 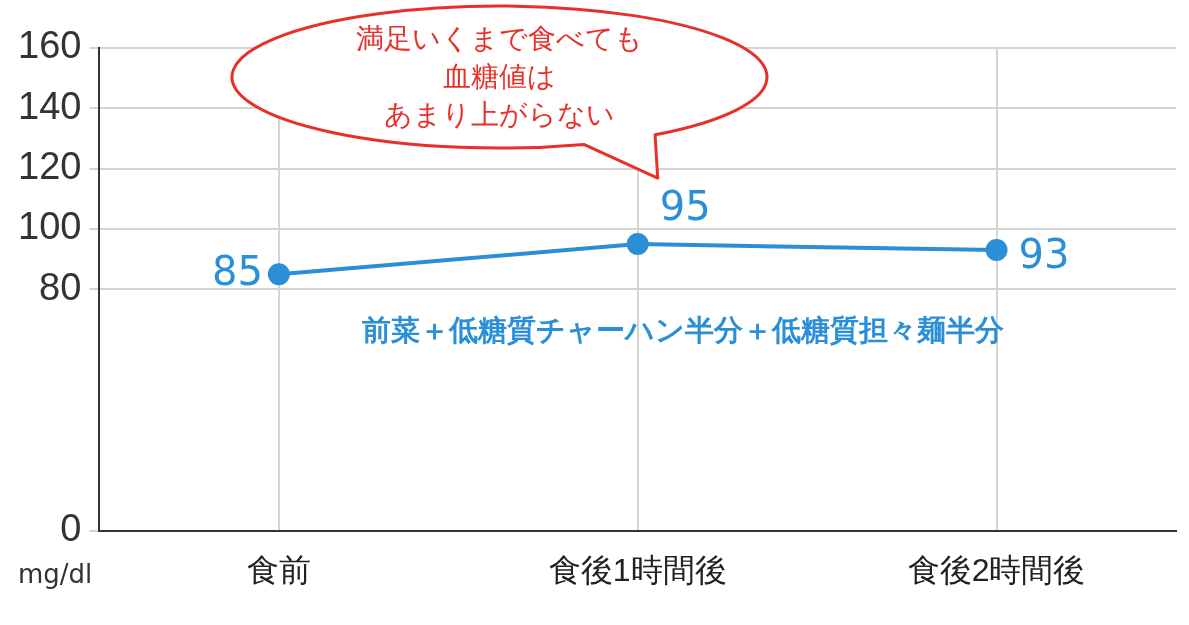 What do you see at coordinates (682, 331) in the screenshot?
I see `annotation: 前菜＋低糖質チャーハン半分＋低糖質担々麺半分` at bounding box center [682, 331].